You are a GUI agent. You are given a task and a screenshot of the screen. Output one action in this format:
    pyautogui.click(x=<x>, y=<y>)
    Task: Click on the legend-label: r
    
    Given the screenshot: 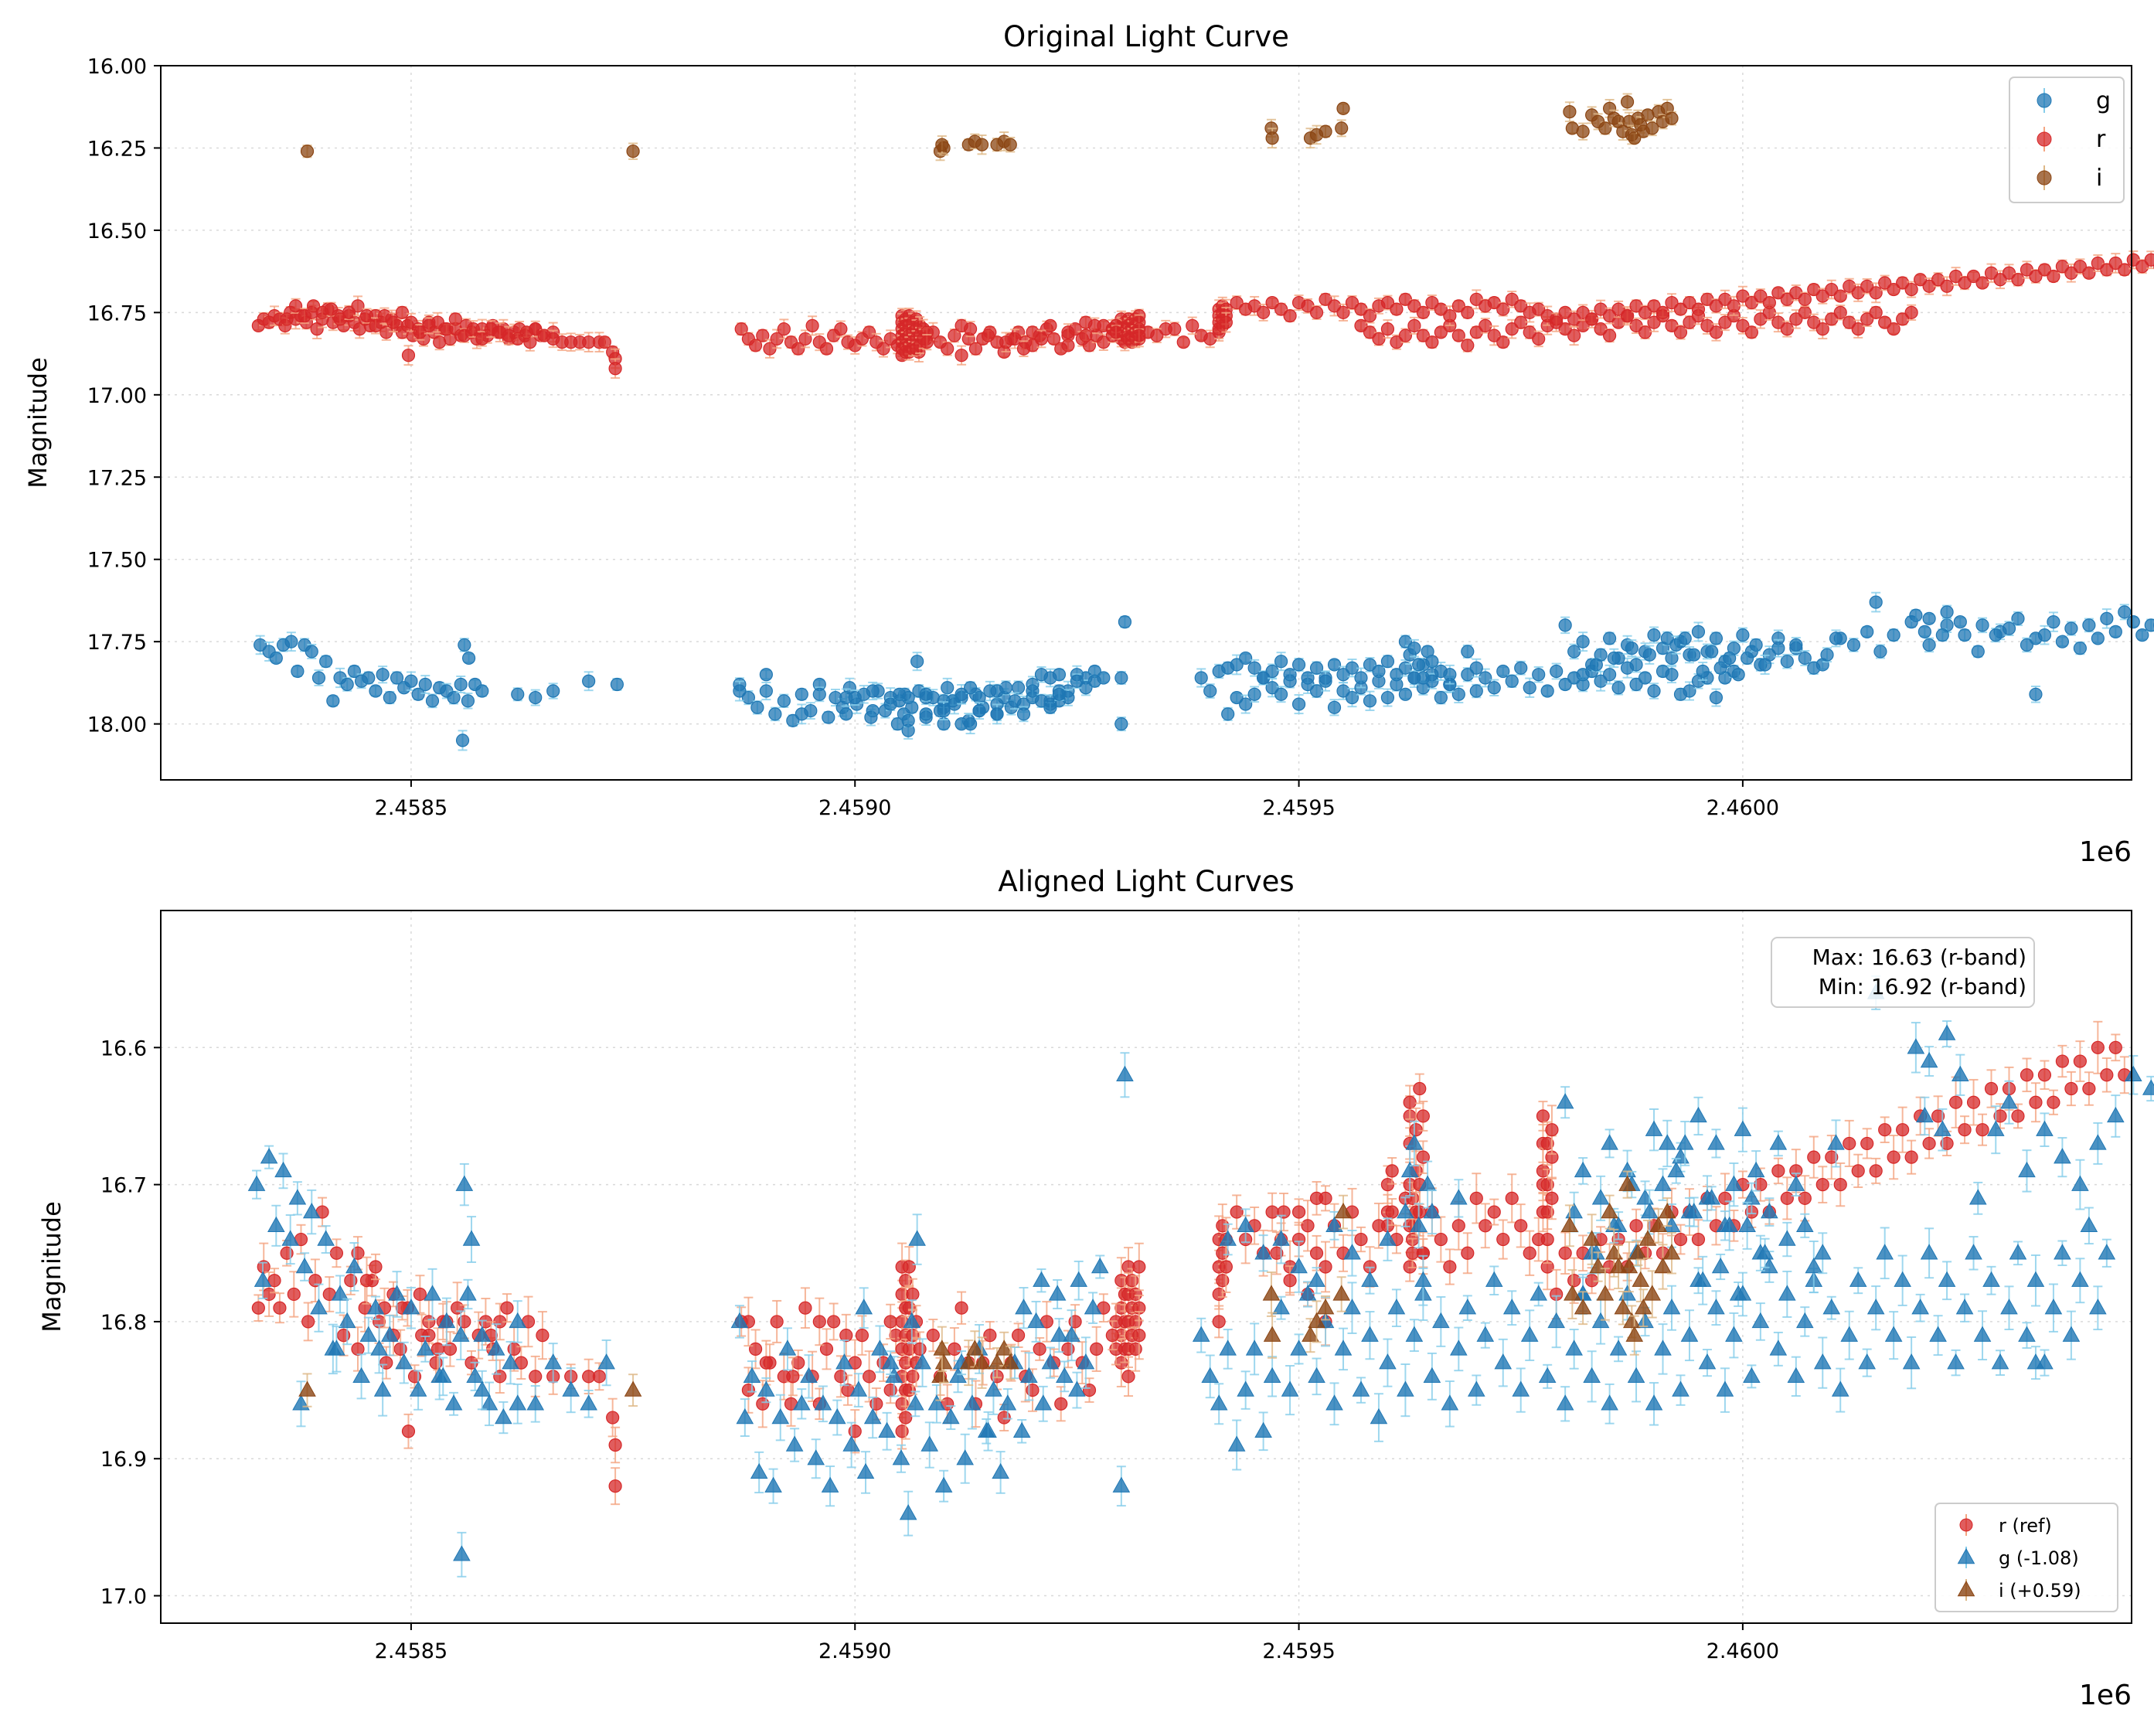 What is the action you would take?
    pyautogui.click(x=2101, y=139)
    